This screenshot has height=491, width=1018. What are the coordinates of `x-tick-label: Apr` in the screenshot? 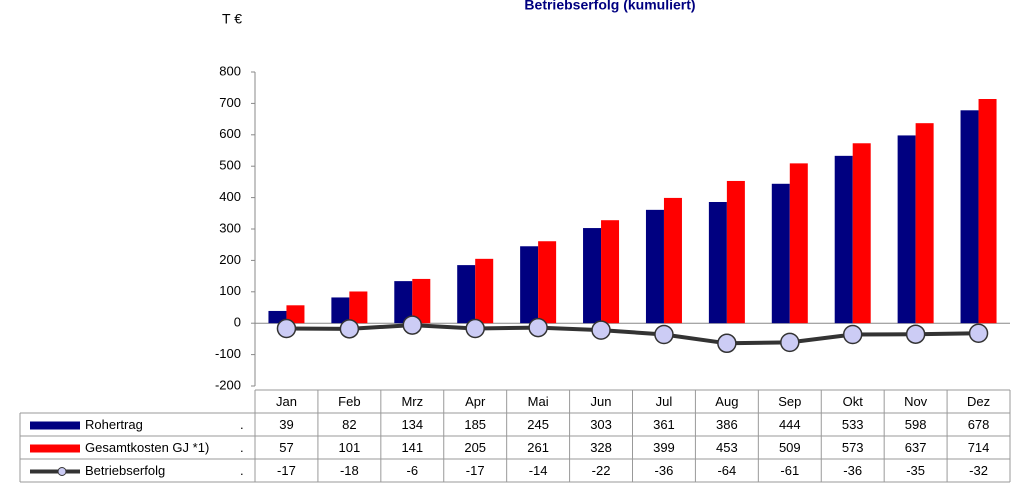 It's located at (475, 401).